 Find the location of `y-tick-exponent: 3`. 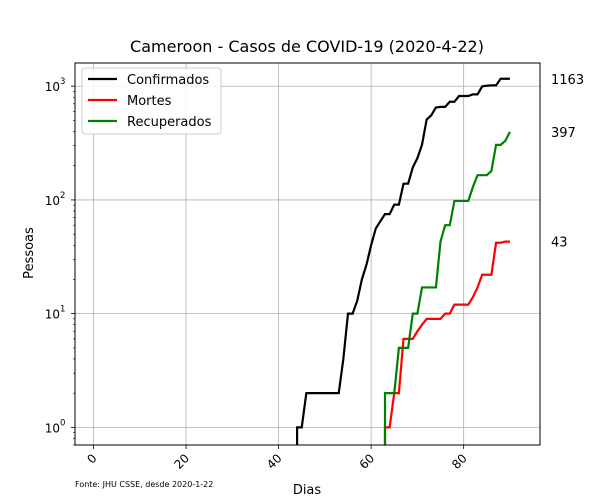

y-tick-exponent: 3 is located at coordinates (62, 82).